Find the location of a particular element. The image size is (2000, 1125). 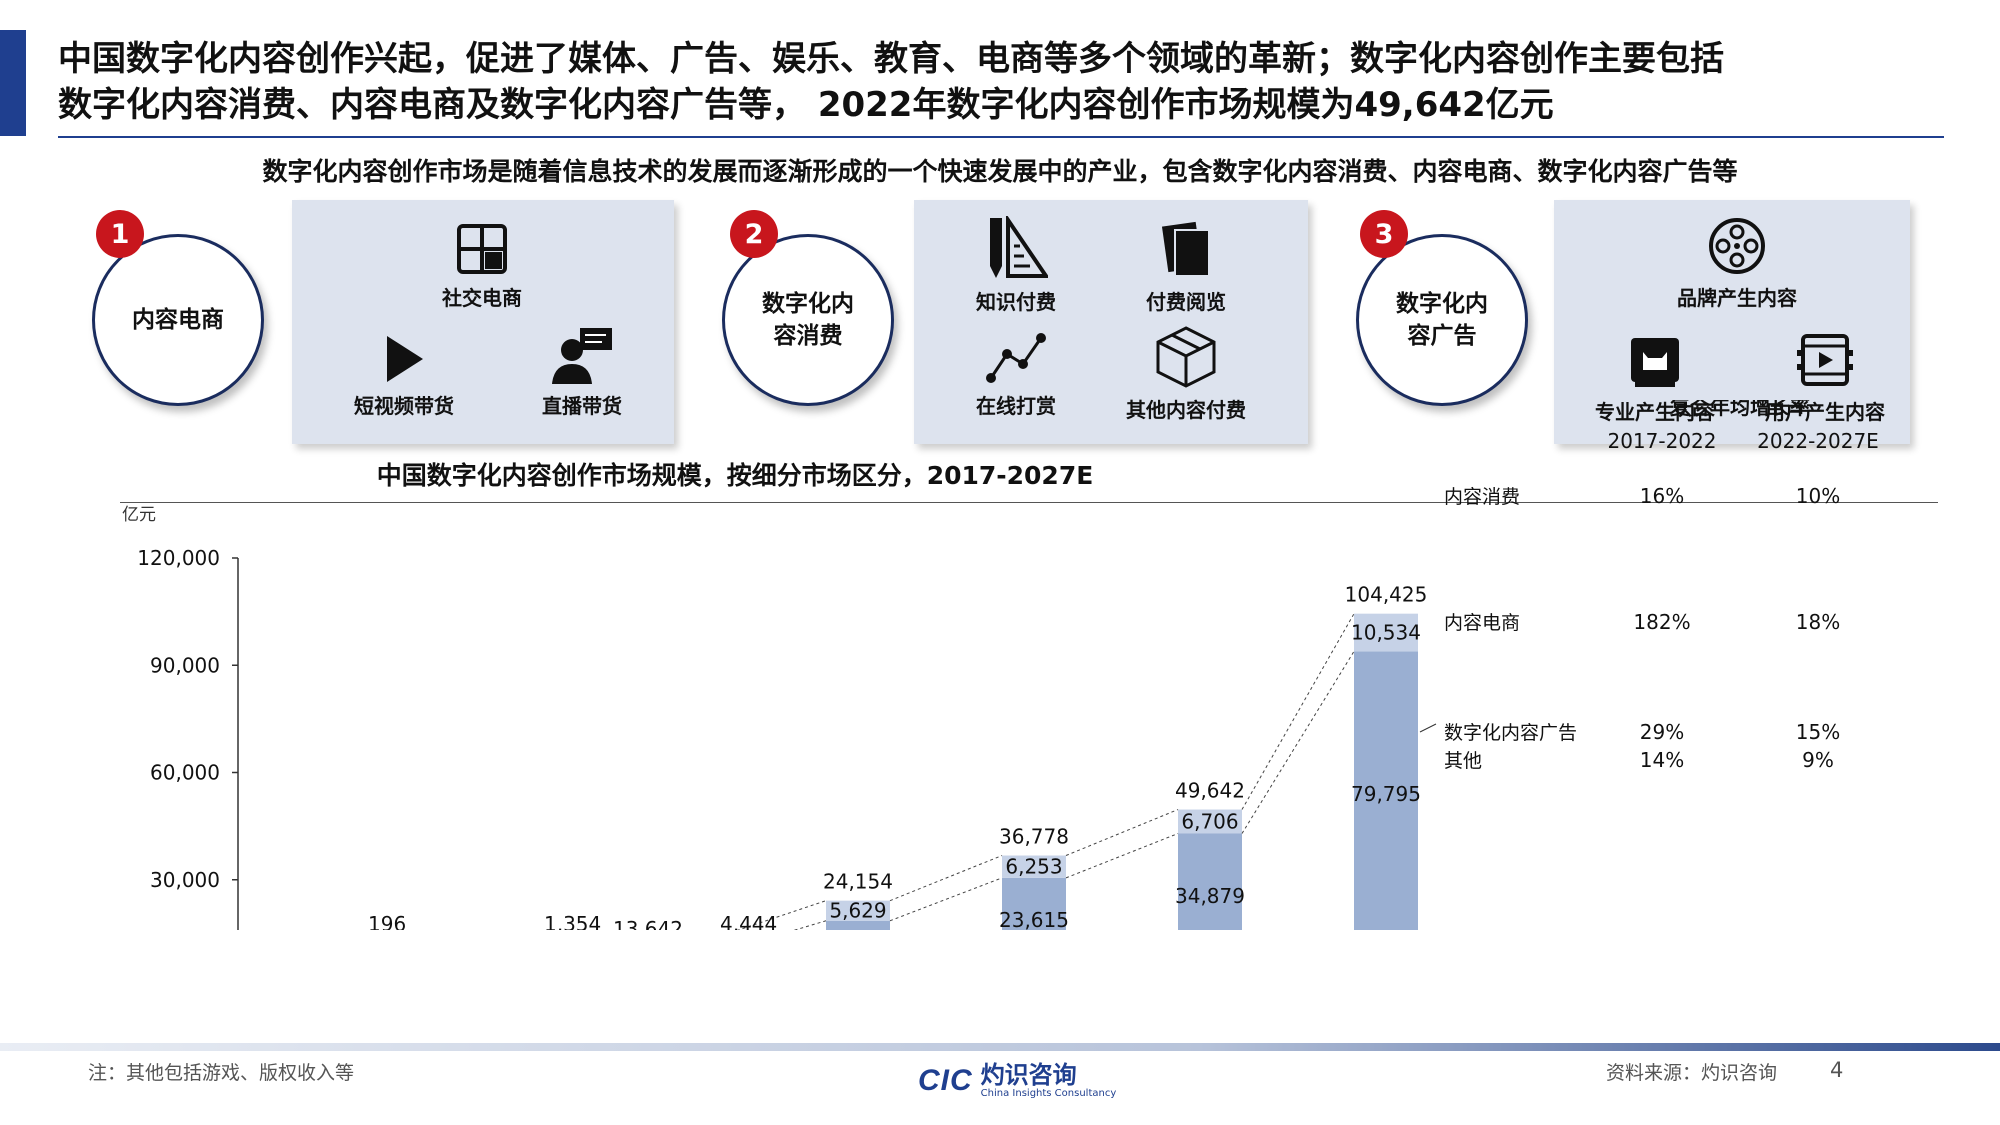

legend-leader-line is located at coordinates (1428, 728).